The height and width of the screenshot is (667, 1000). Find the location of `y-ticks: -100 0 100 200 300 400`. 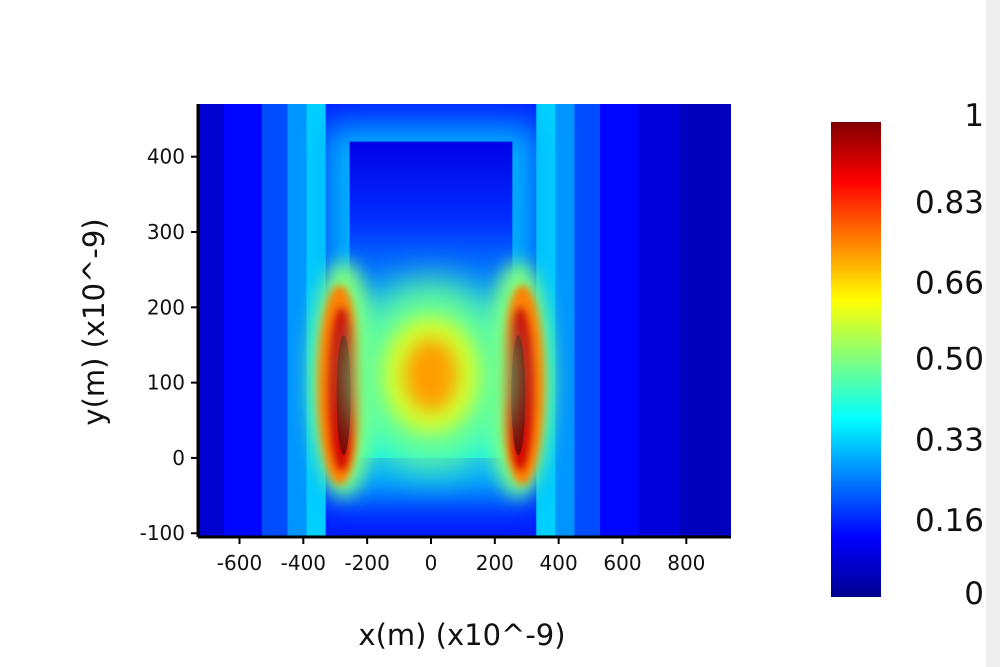

y-ticks: -100 0 100 200 300 400 is located at coordinates (169, 345).